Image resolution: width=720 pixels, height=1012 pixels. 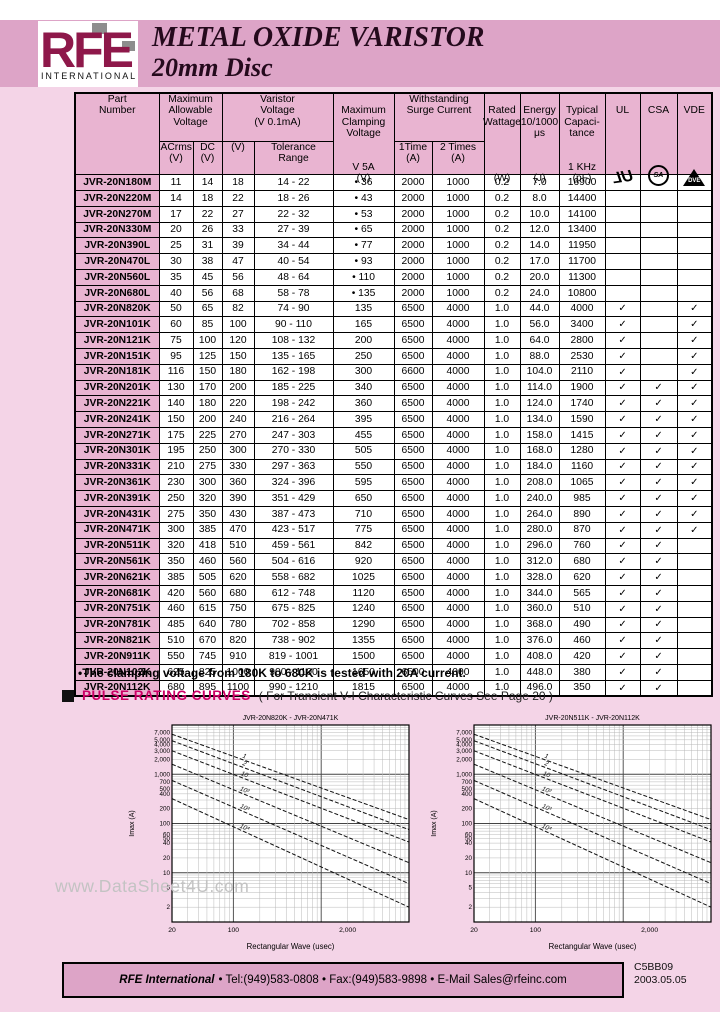 I want to click on y-tick-label: 2,000, so click(x=162, y=759).